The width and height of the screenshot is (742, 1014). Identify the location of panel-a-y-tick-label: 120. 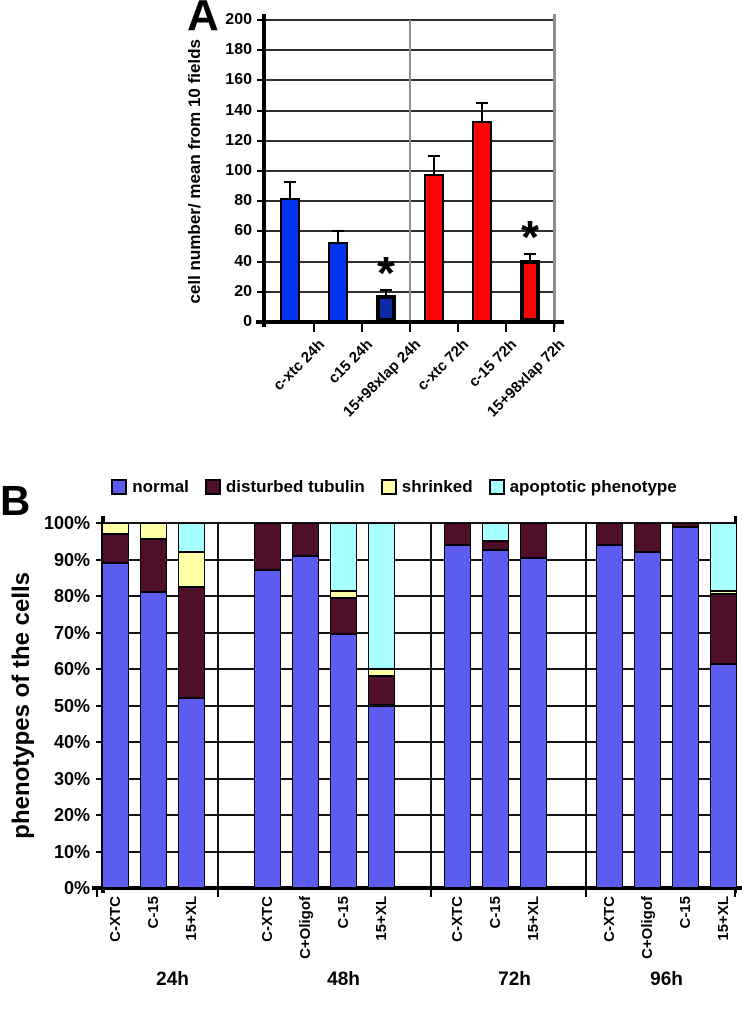
(238, 140).